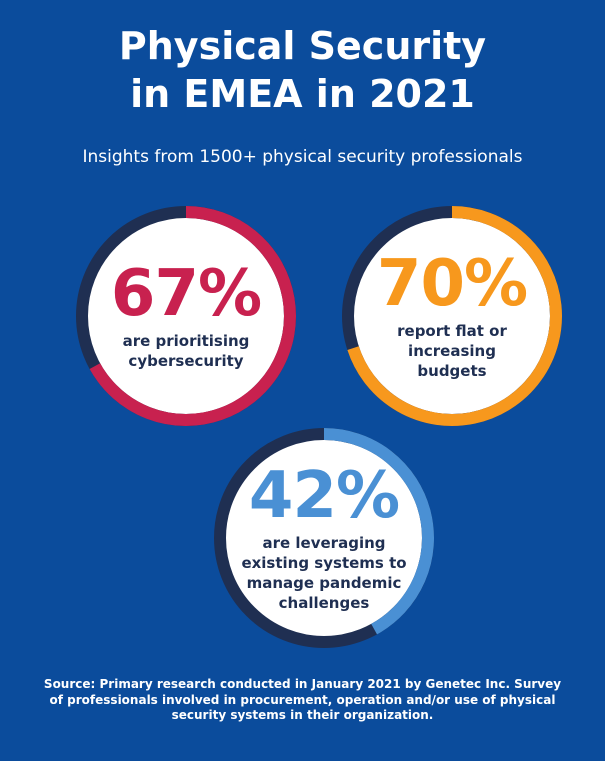 The width and height of the screenshot is (605, 761). What do you see at coordinates (452, 284) in the screenshot?
I see `stat-value: 70%` at bounding box center [452, 284].